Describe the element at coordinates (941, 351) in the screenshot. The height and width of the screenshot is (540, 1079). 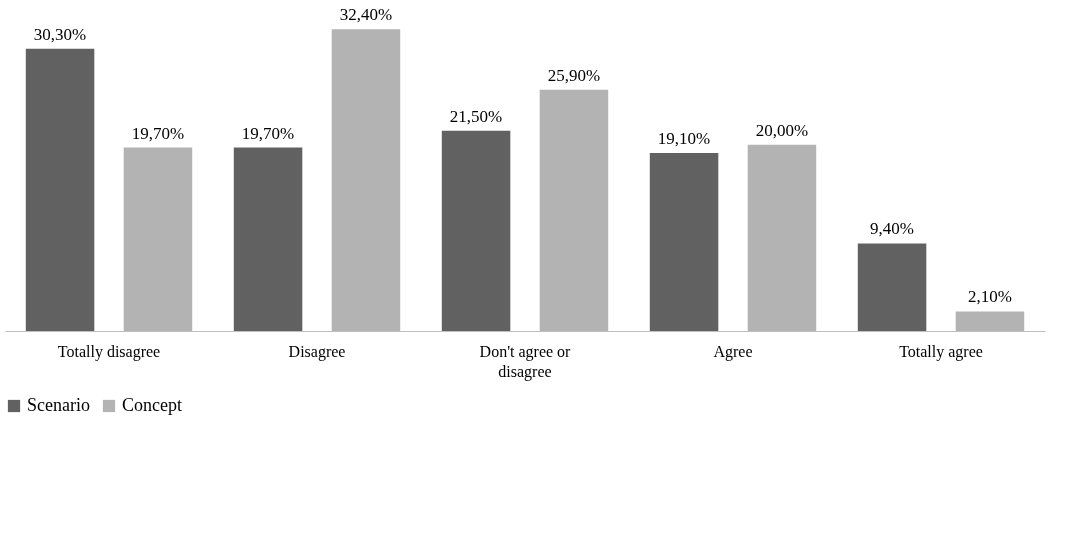
I see `x-tick-label: Totally agree` at that location.